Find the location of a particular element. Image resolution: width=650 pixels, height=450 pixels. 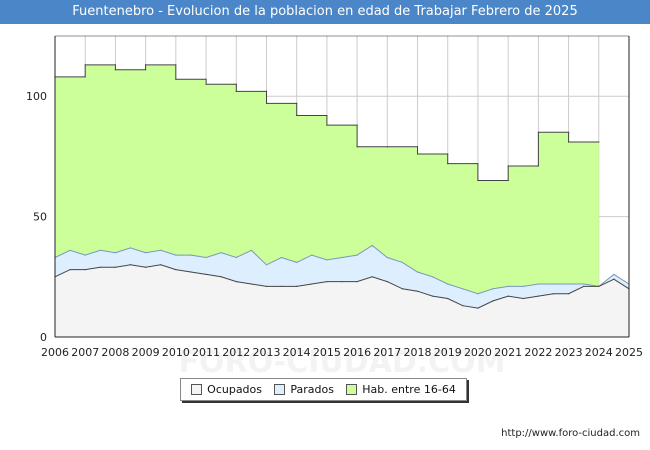

legend-swatch-ocupados is located at coordinates (197, 389).